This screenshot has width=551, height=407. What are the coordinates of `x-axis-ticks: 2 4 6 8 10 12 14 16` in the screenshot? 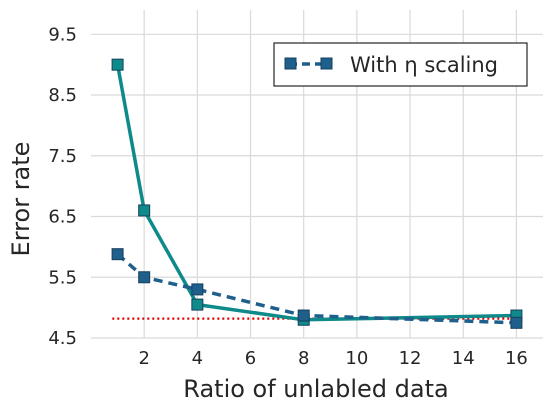 It's located at (332, 358).